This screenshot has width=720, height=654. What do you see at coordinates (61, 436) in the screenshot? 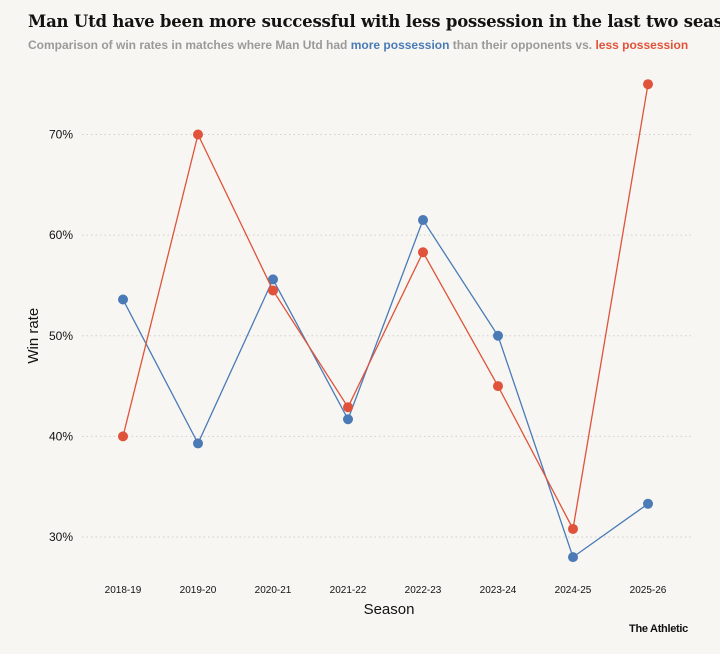
I see `y-tick-label: 40%` at bounding box center [61, 436].